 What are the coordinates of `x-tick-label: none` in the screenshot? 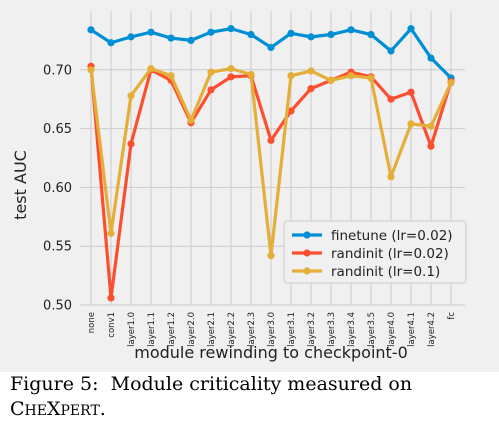 It's located at (92, 322).